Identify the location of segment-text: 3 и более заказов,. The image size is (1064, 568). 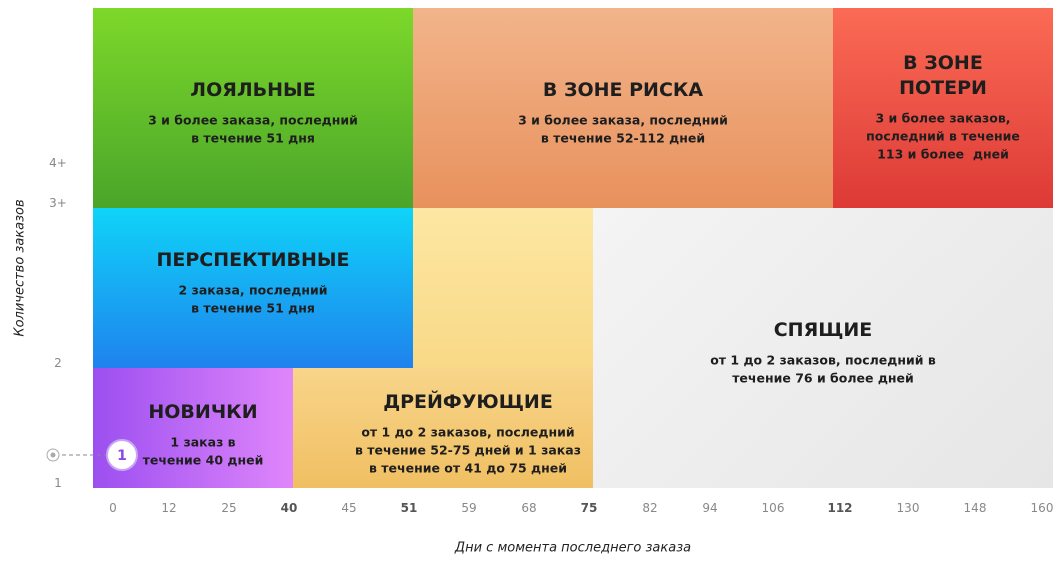
(943, 118).